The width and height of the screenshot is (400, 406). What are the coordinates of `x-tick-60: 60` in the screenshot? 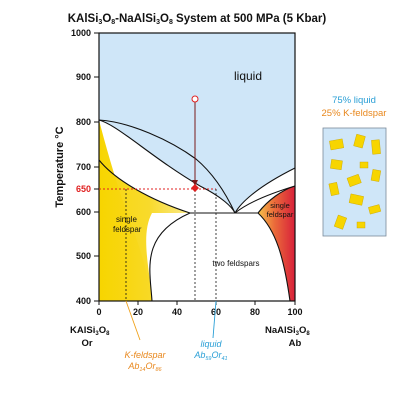 It's located at (216, 312).